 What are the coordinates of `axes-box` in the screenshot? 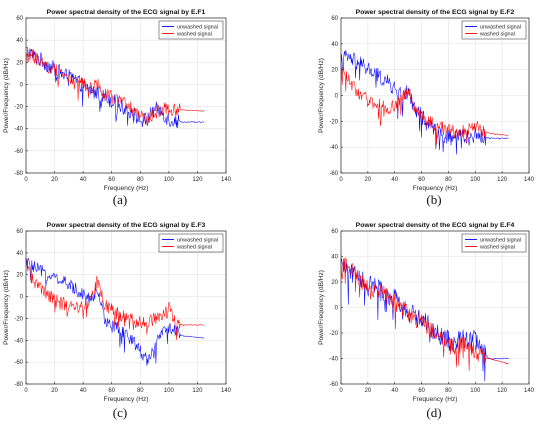 It's located at (126, 307).